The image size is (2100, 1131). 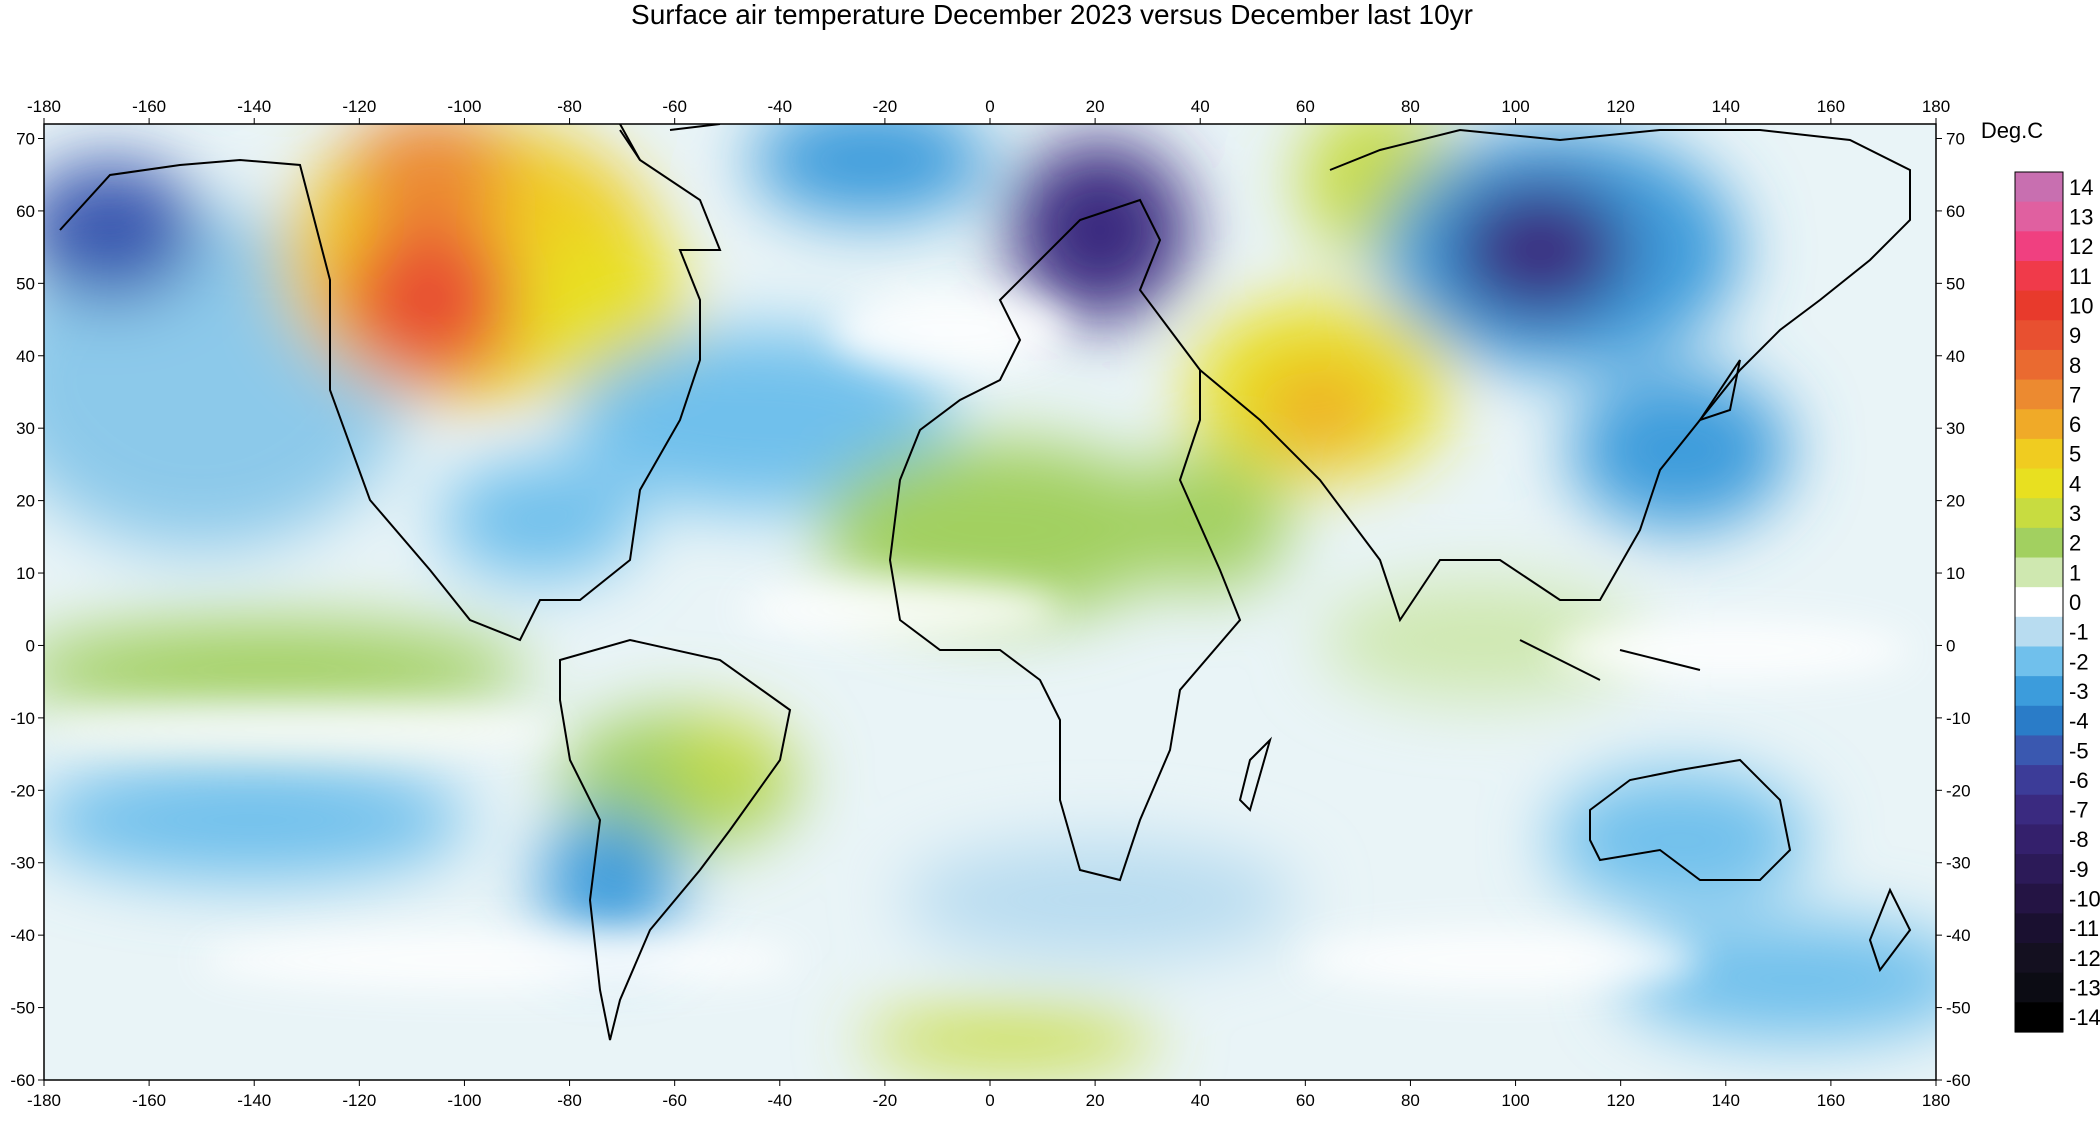 What do you see at coordinates (2079, 721) in the screenshot?
I see `legend-label: -4` at bounding box center [2079, 721].